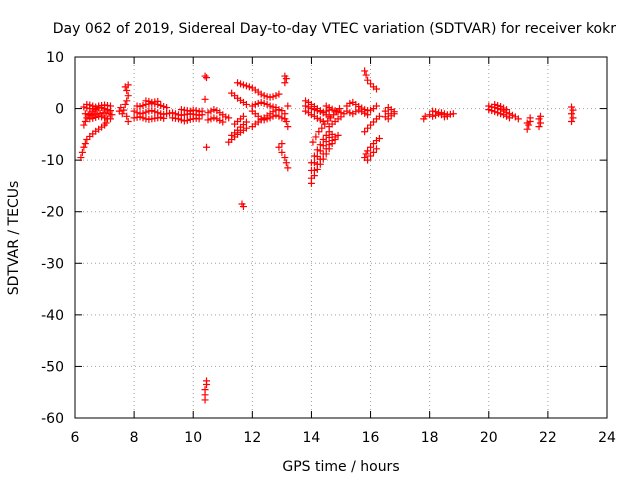  Describe the element at coordinates (607, 438) in the screenshot. I see `x-tick-label: 24` at that location.